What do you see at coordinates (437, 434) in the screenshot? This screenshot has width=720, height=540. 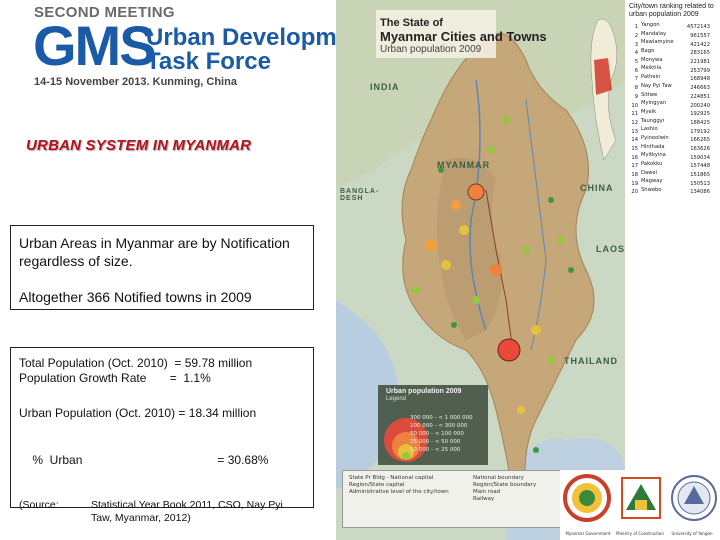 I see `legend-size-class: 50 000 - < 100 000` at bounding box center [437, 434].